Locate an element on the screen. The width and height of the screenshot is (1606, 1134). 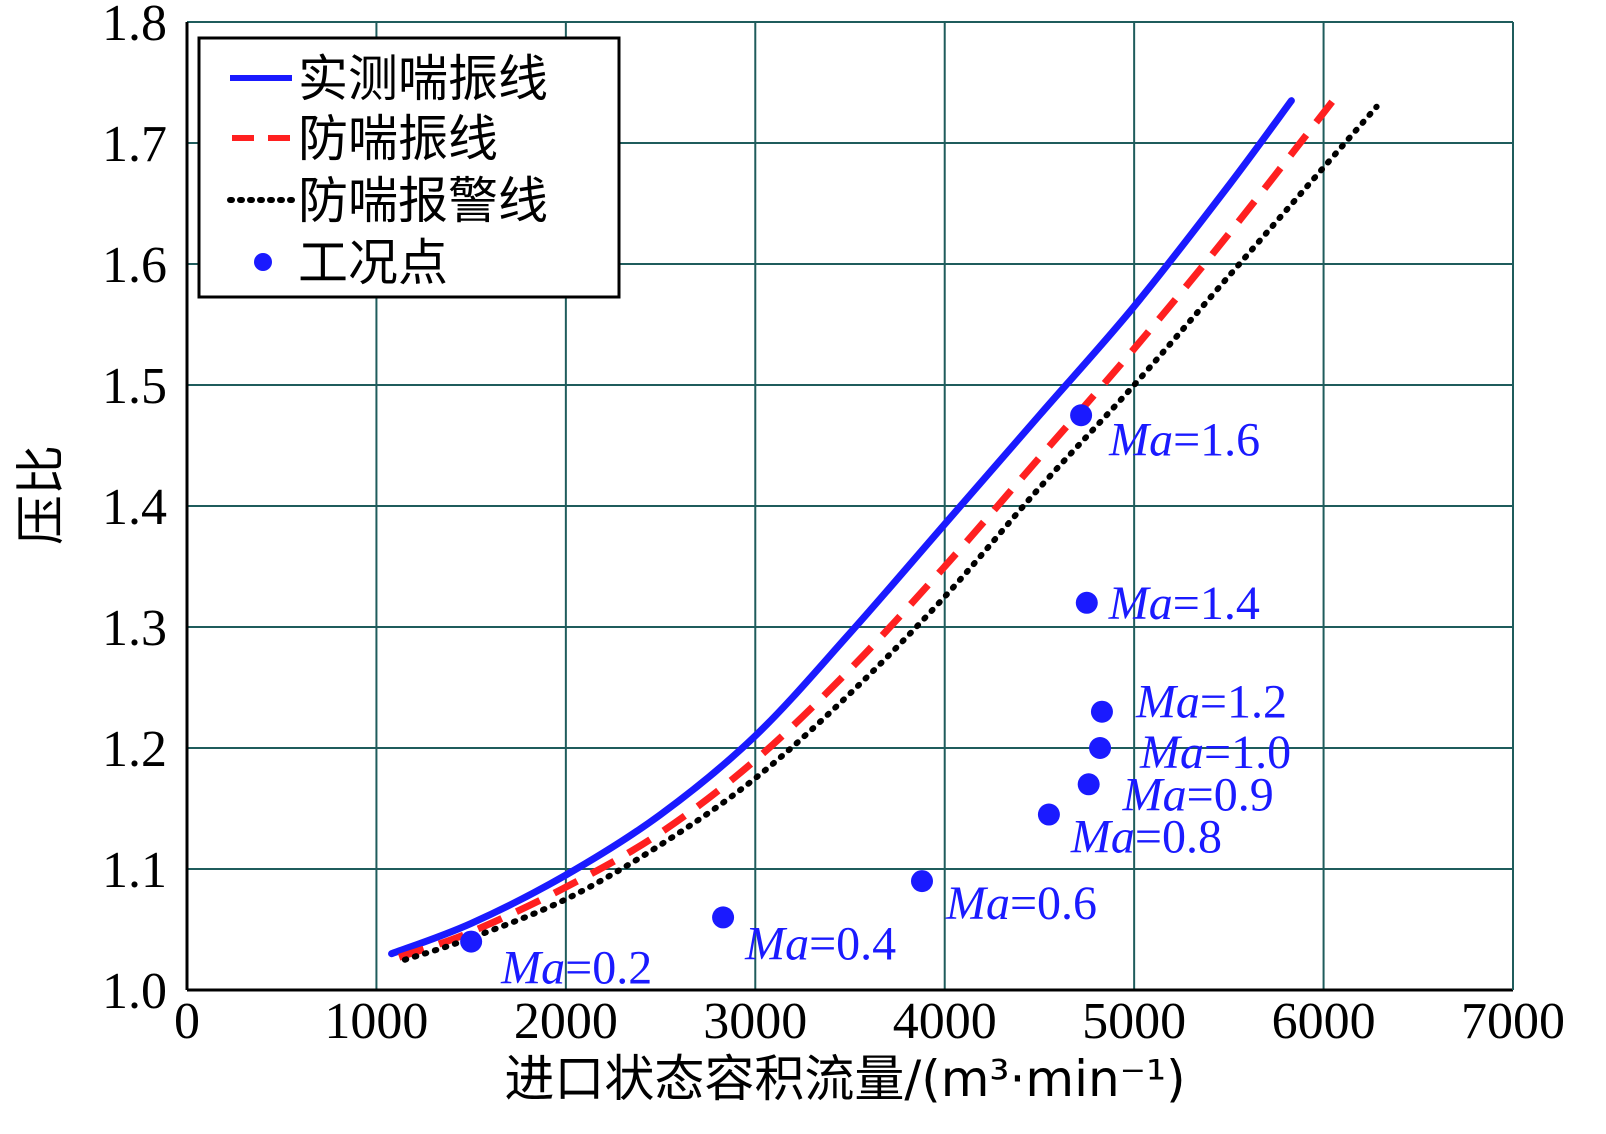
point-label: Ma=0.9 is located at coordinates (1198, 794).